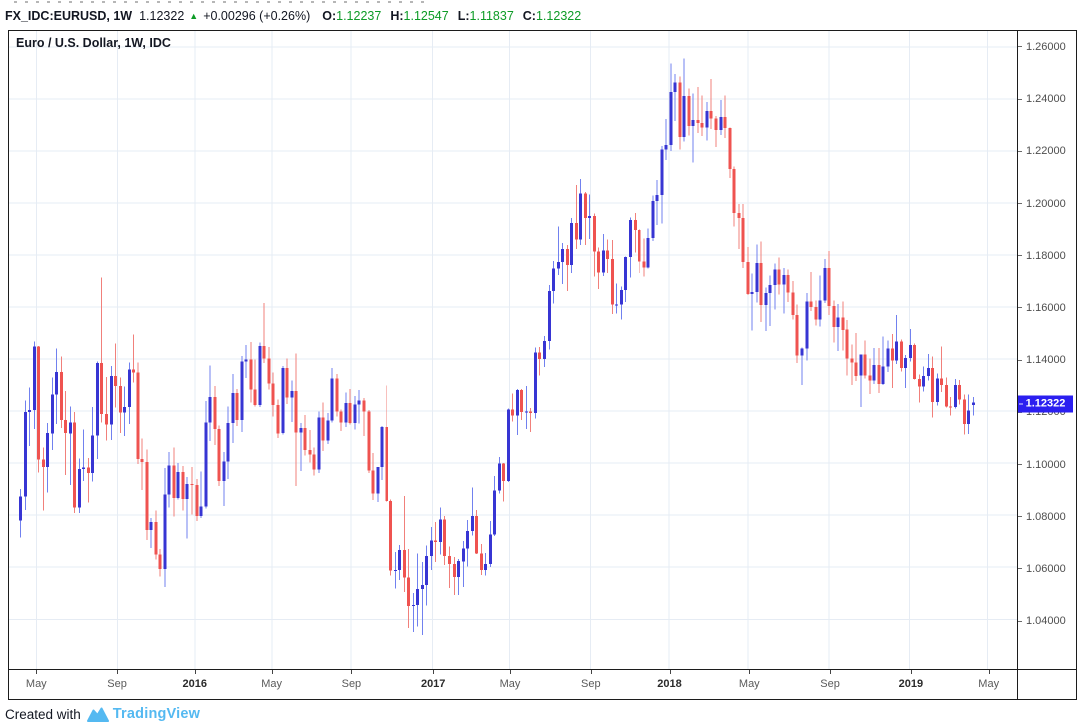  Describe the element at coordinates (1042, 360) in the screenshot. I see `price-tick-label: 1.14000` at that location.